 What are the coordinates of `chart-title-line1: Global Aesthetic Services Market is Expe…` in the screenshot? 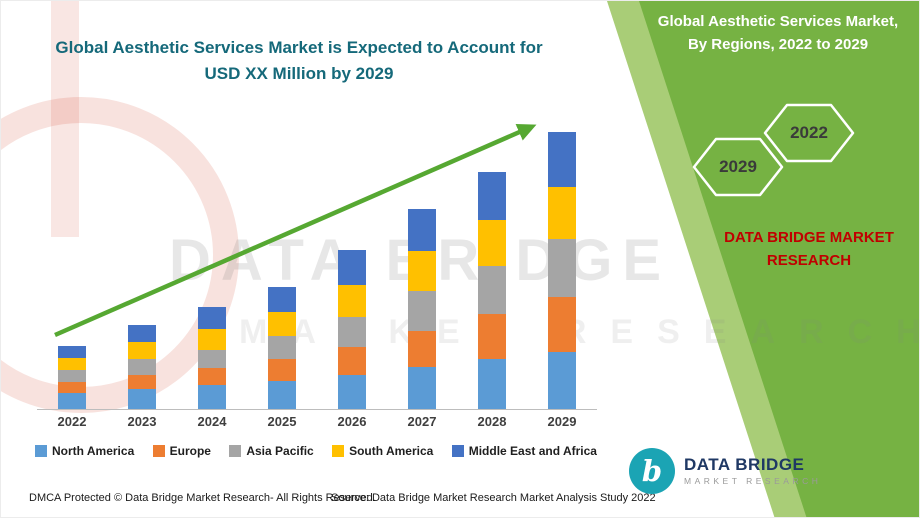 It's located at (299, 47).